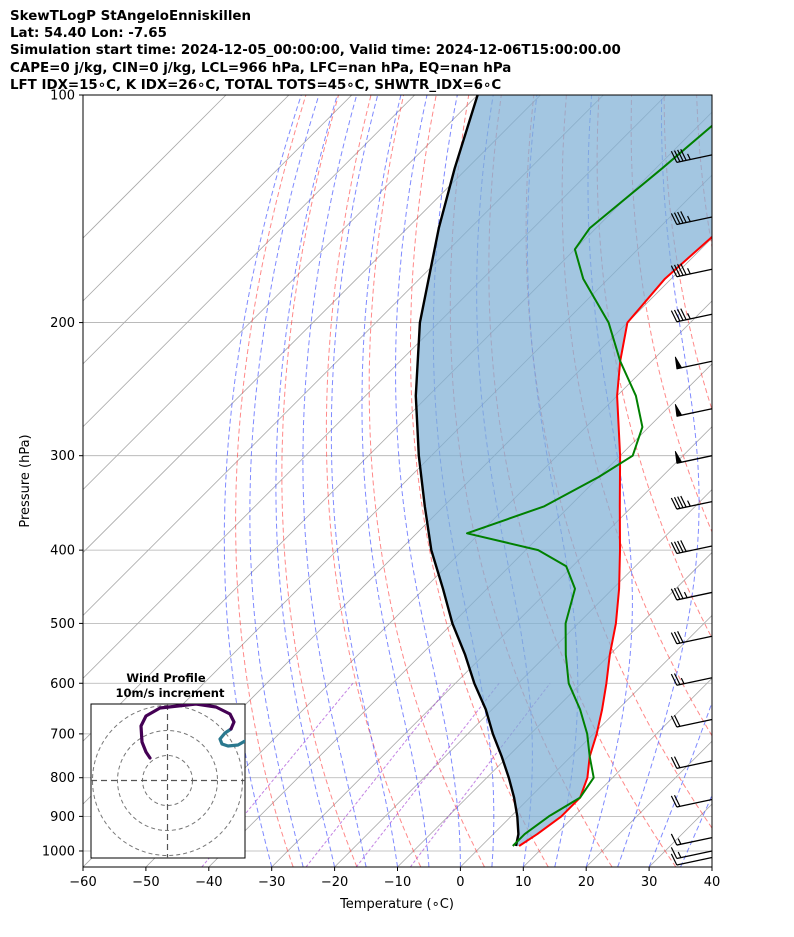  What do you see at coordinates (62, 734) in the screenshot?
I see `y-tick-label: 700` at bounding box center [62, 734].